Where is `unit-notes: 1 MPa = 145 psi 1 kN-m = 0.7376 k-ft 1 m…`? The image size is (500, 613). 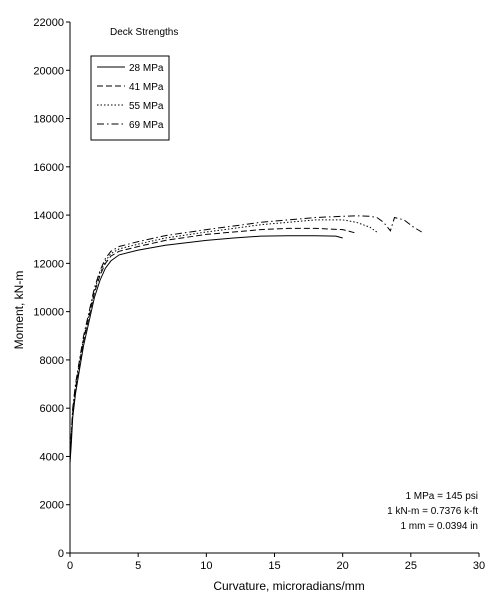 unit-notes: 1 MPa = 145 psi 1 kN-m = 0.7376 k-ft 1 m… is located at coordinates (432, 511).